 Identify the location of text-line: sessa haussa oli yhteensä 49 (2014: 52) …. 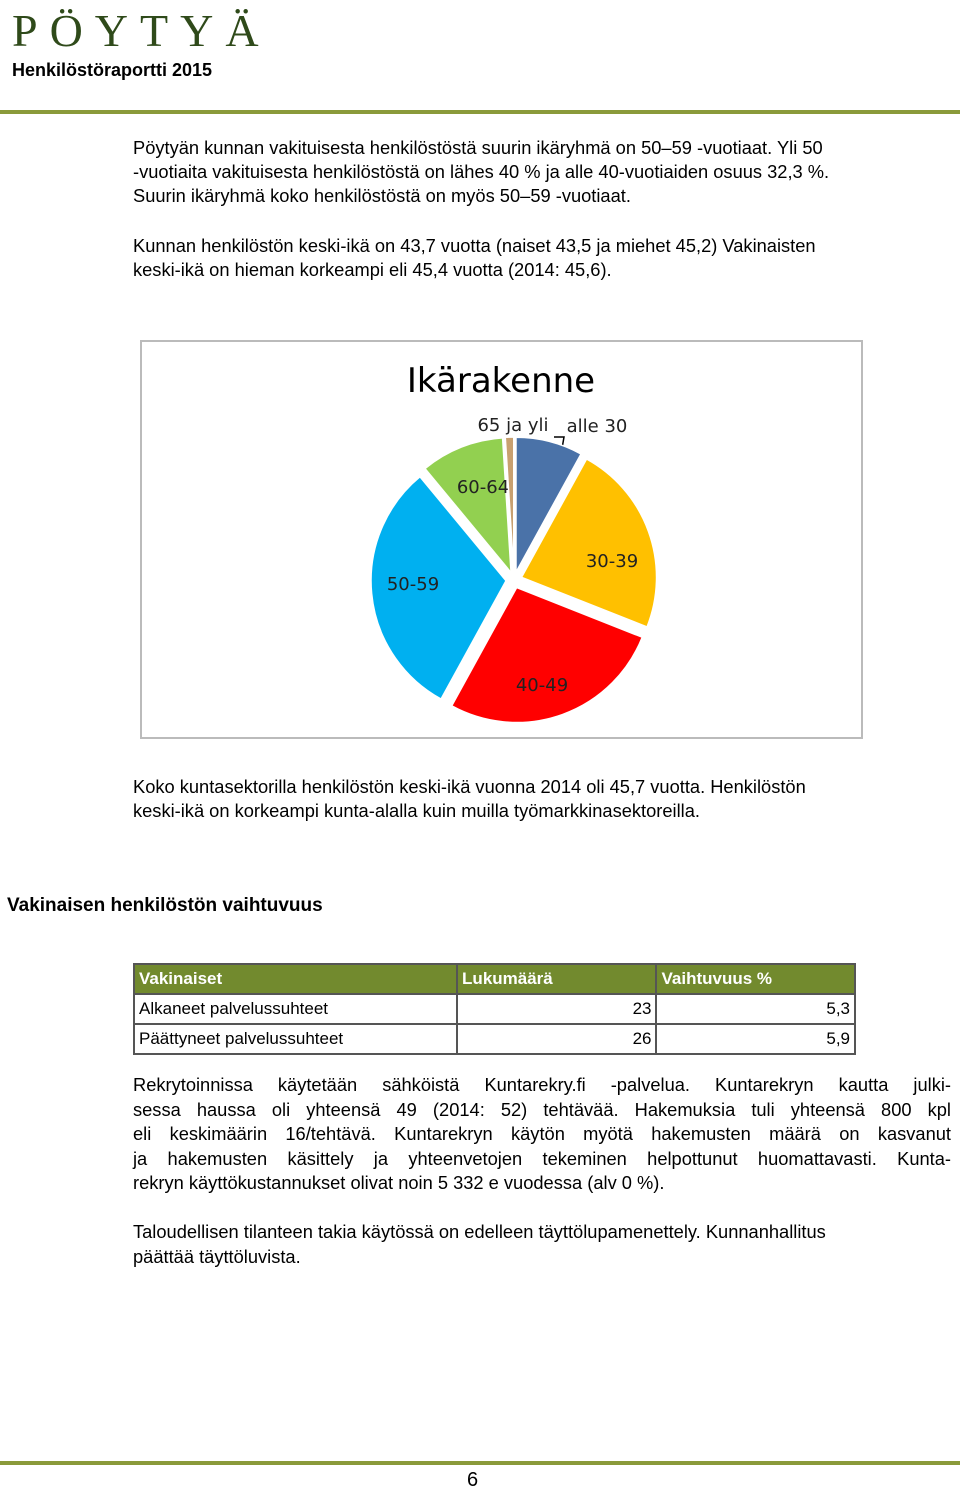
(542, 1109).